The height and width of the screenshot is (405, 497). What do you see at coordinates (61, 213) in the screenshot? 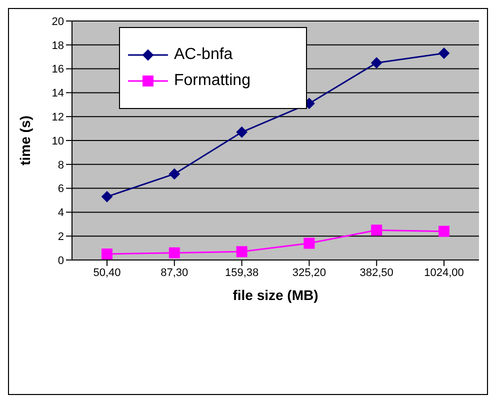
I see `y-tick-label: 4` at bounding box center [61, 213].